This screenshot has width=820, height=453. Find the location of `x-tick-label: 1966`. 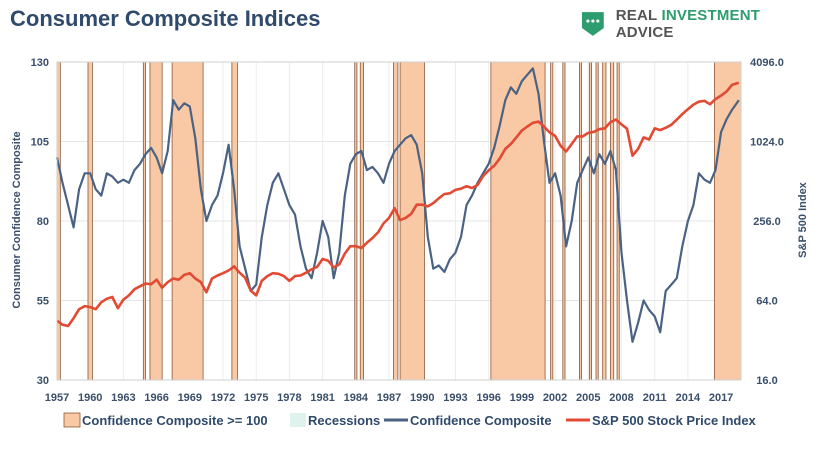

x-tick-label: 1966 is located at coordinates (156, 398).